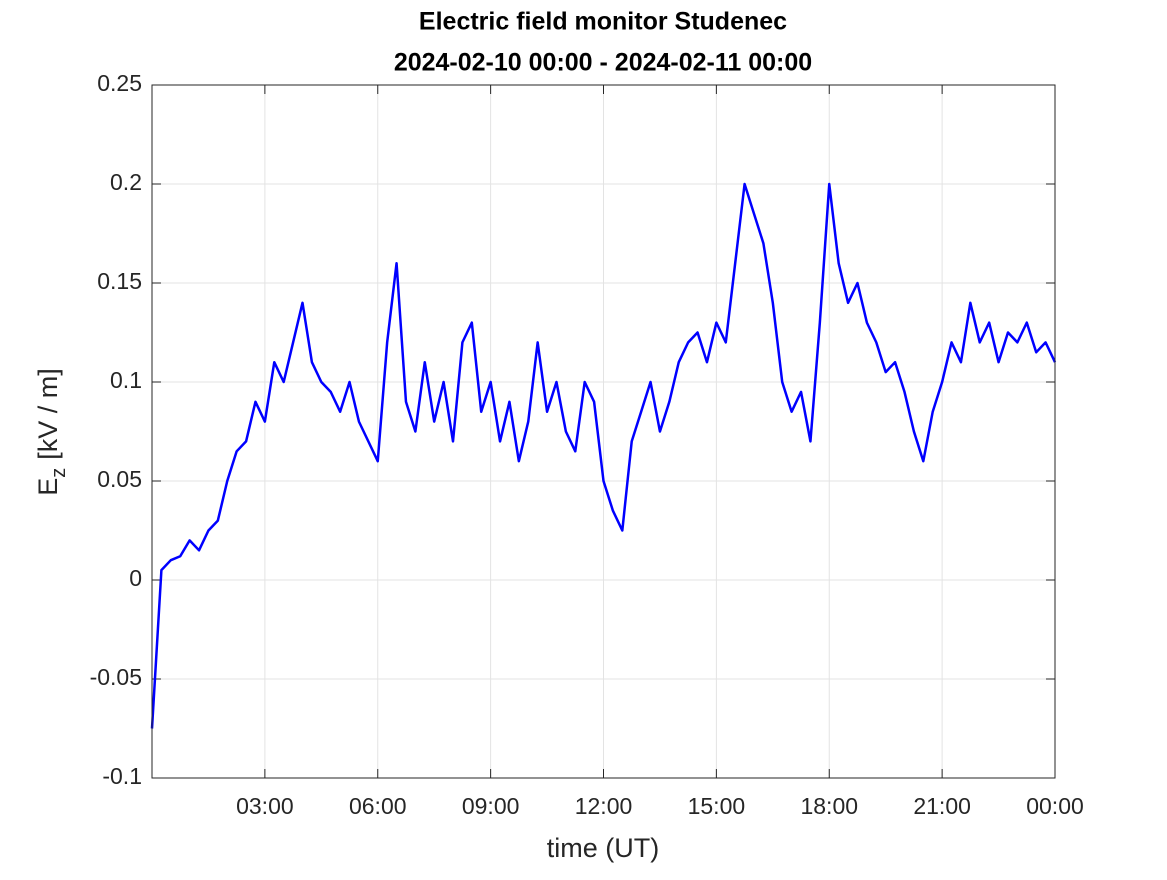 The image size is (1167, 880). Describe the element at coordinates (265, 806) in the screenshot. I see `x-tick-label: 03:00` at that location.